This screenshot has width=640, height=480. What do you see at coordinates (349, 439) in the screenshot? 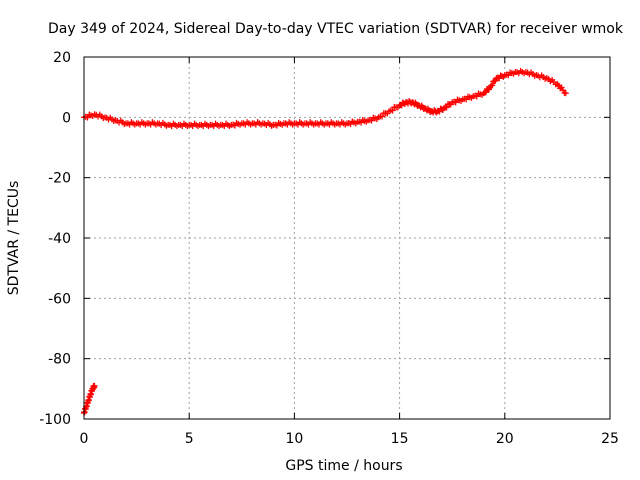
I see `x-tick-labels: 0 5 10 15 20 25` at bounding box center [349, 439].